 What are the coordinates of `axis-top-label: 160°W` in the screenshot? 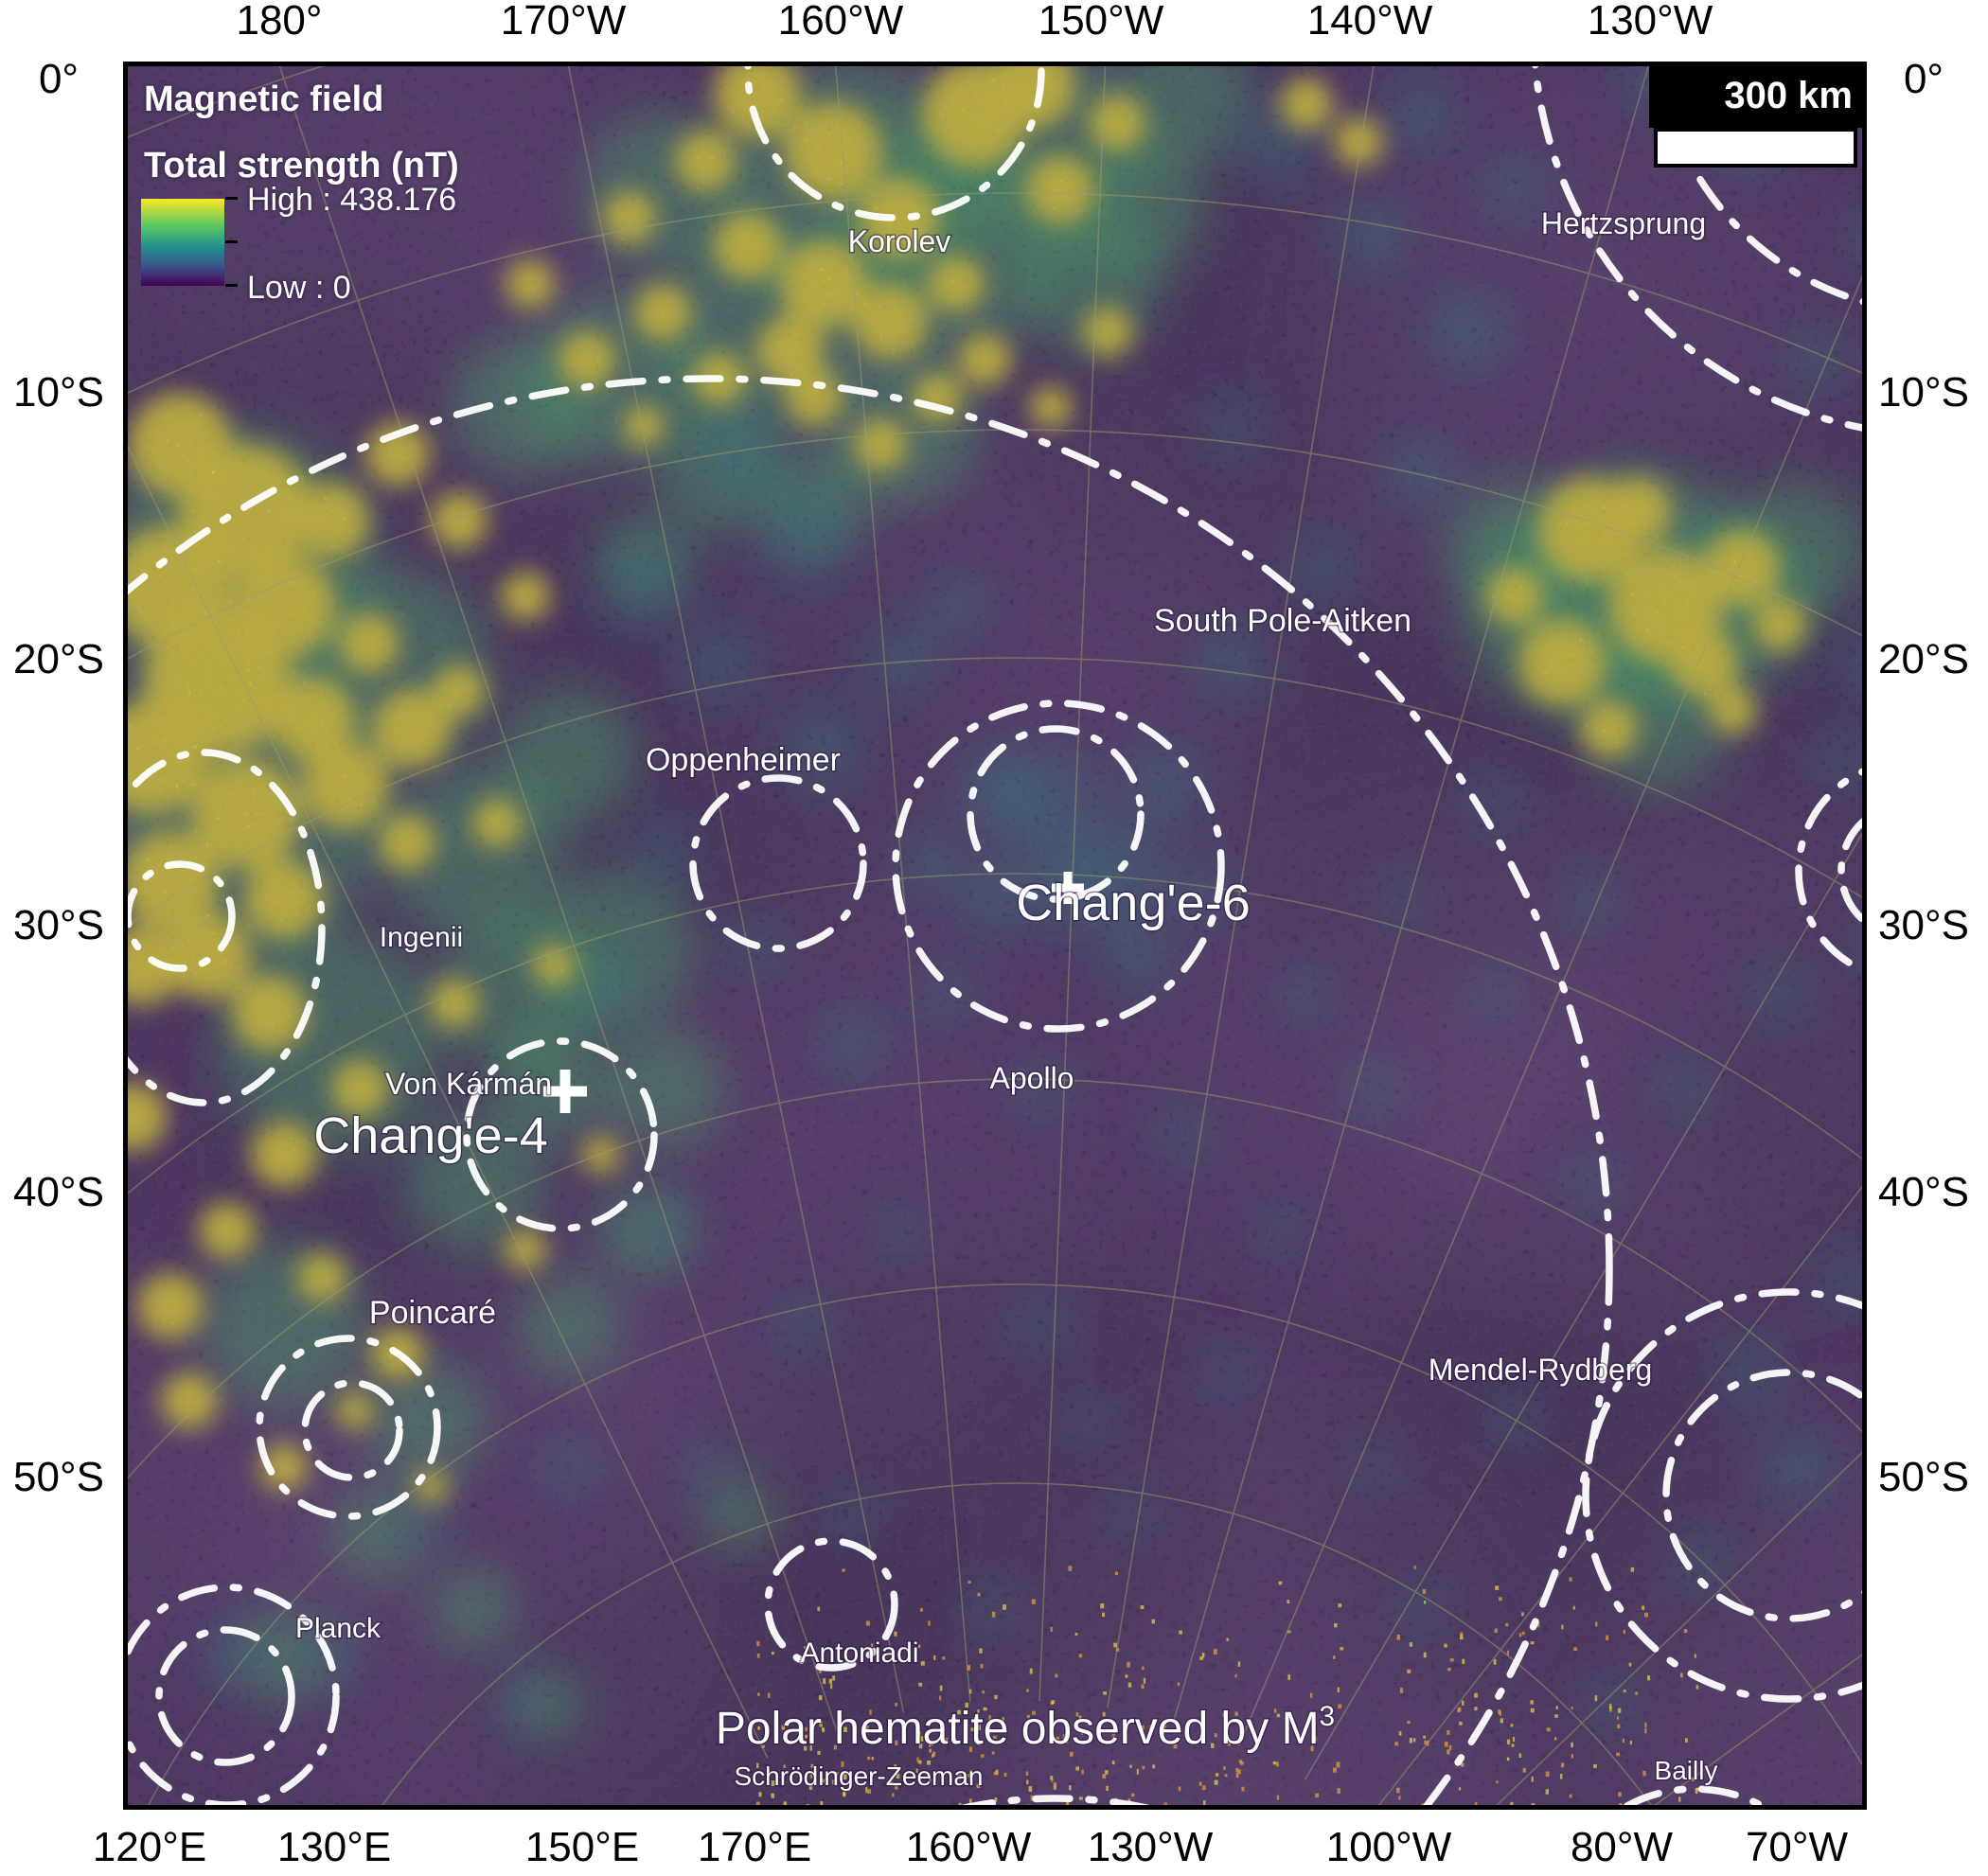 It's located at (840, 22).